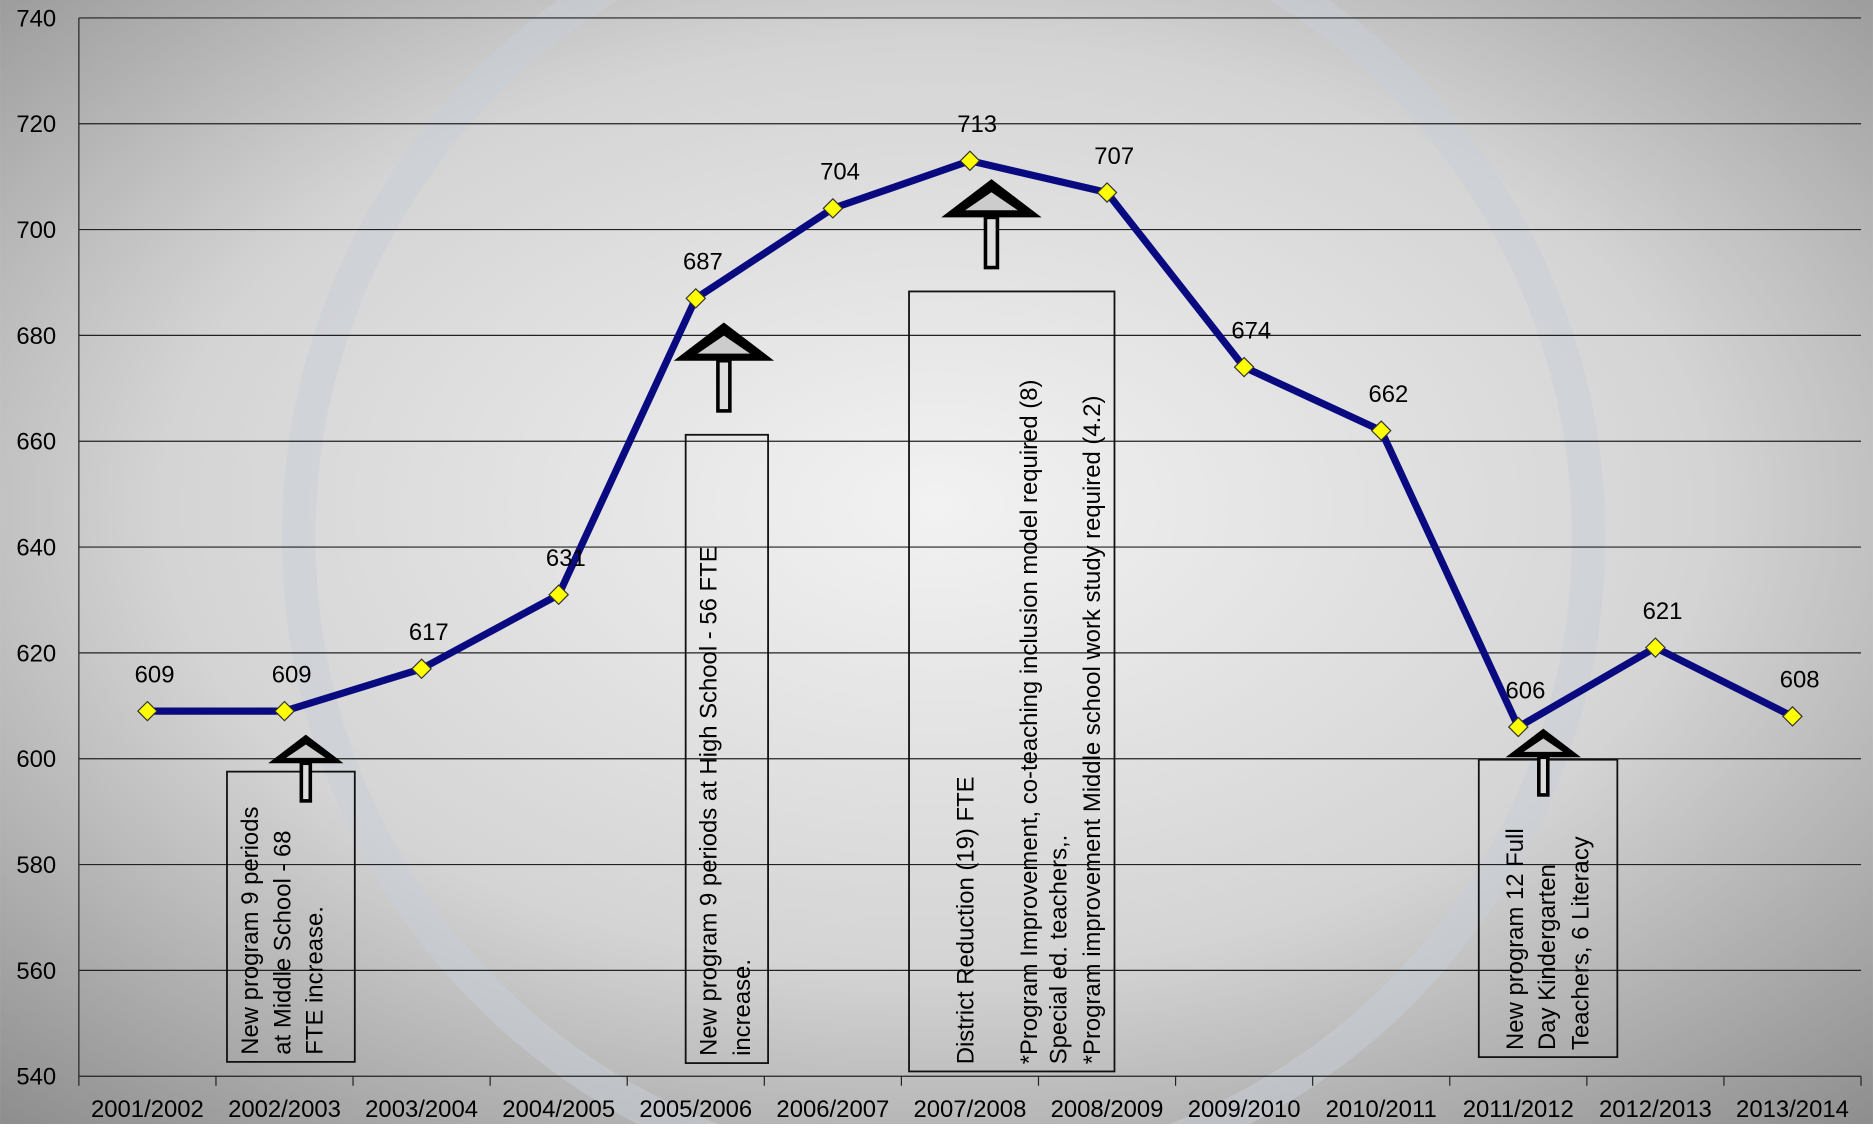 The height and width of the screenshot is (1129, 1873). What do you see at coordinates (250, 931) in the screenshot?
I see `annotation-text: New program 9 periods` at bounding box center [250, 931].